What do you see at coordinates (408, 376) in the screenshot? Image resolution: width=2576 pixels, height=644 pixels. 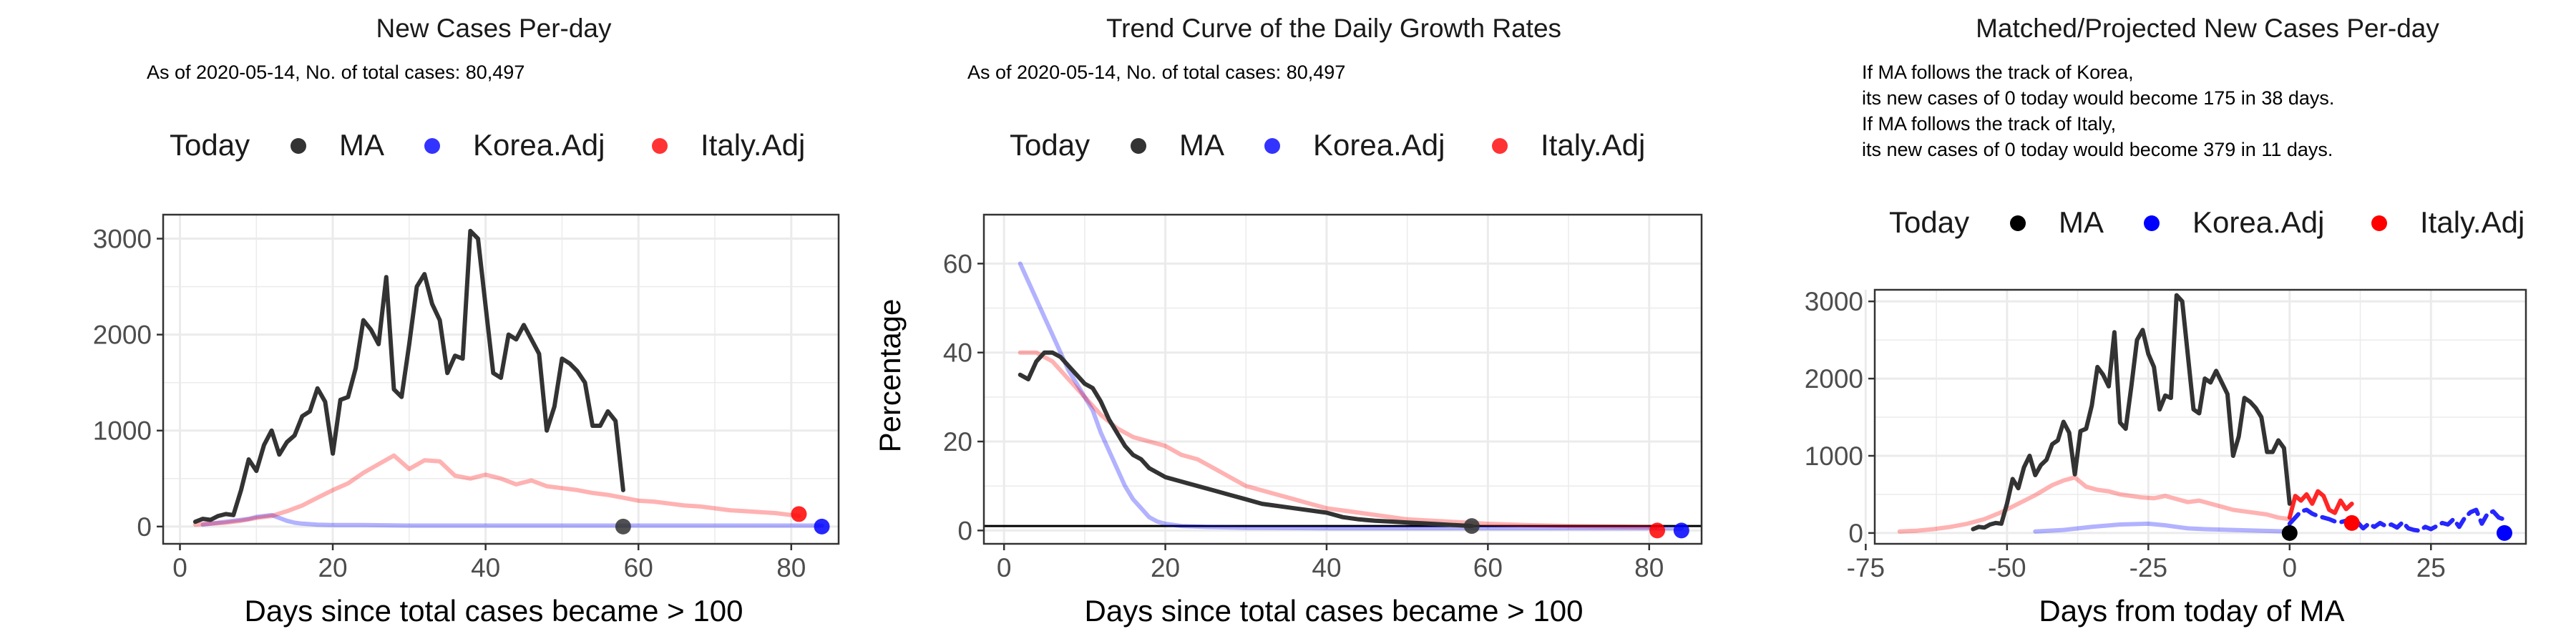 I see `p1-series-ma-line` at bounding box center [408, 376].